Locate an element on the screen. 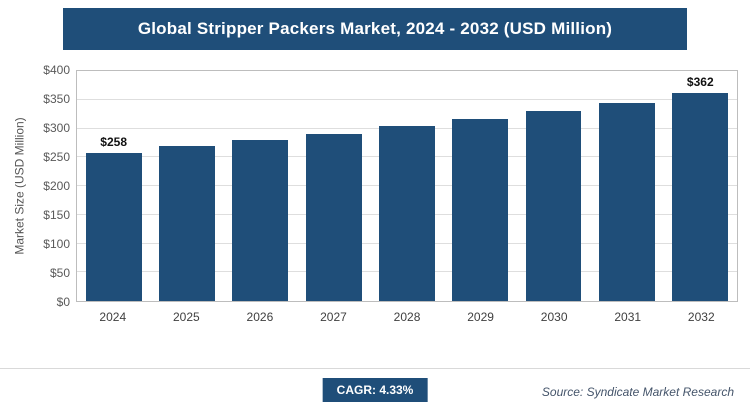 Image resolution: width=750 pixels, height=417 pixels. cagr-badge: CAGR: 4.33% is located at coordinates (375, 390).